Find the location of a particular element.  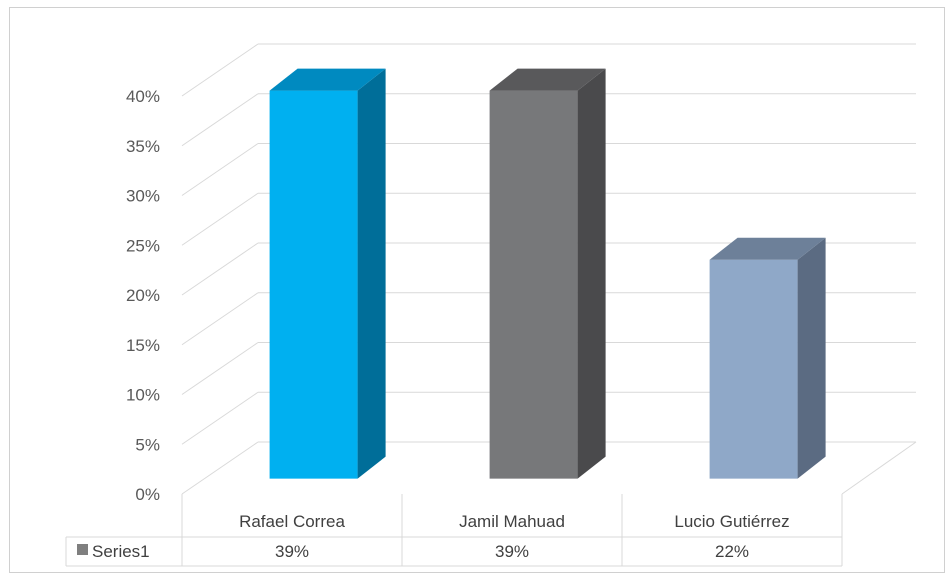

category-label: Rafael Correa is located at coordinates (292, 521).